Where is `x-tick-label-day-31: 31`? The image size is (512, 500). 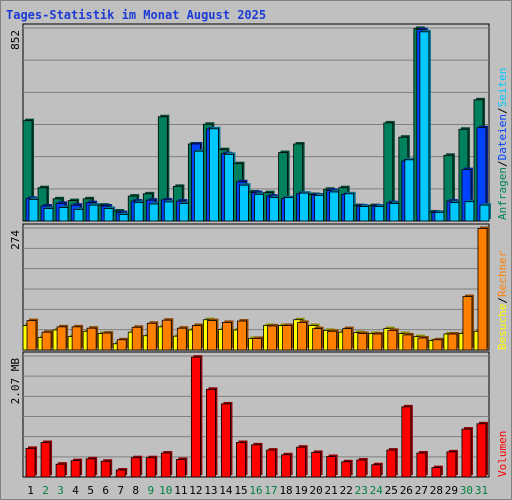 x-tick-label-day-31: 31 is located at coordinates (481, 490).